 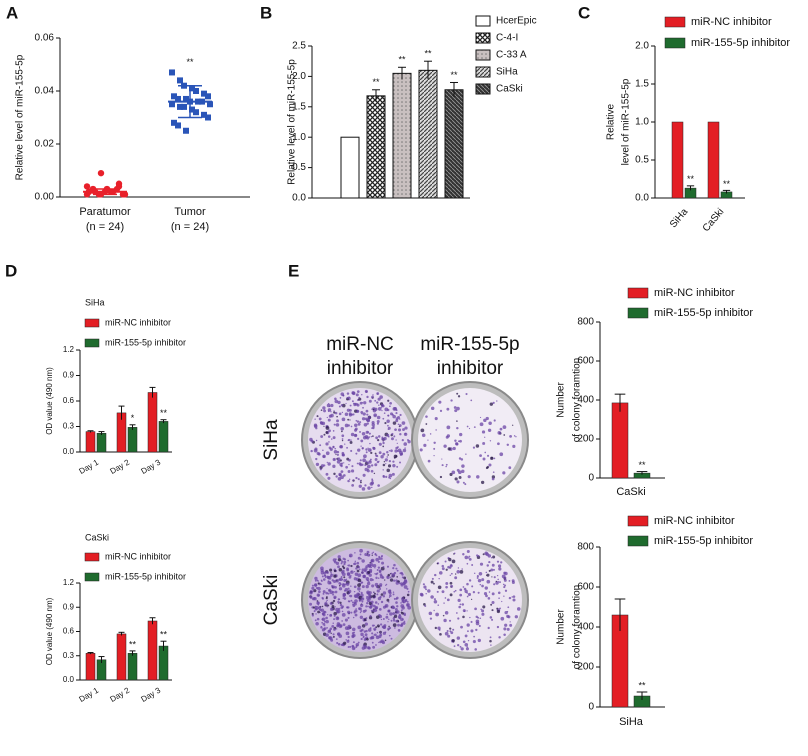 I want to click on y-axis-label: Relative, so click(x=611, y=122).